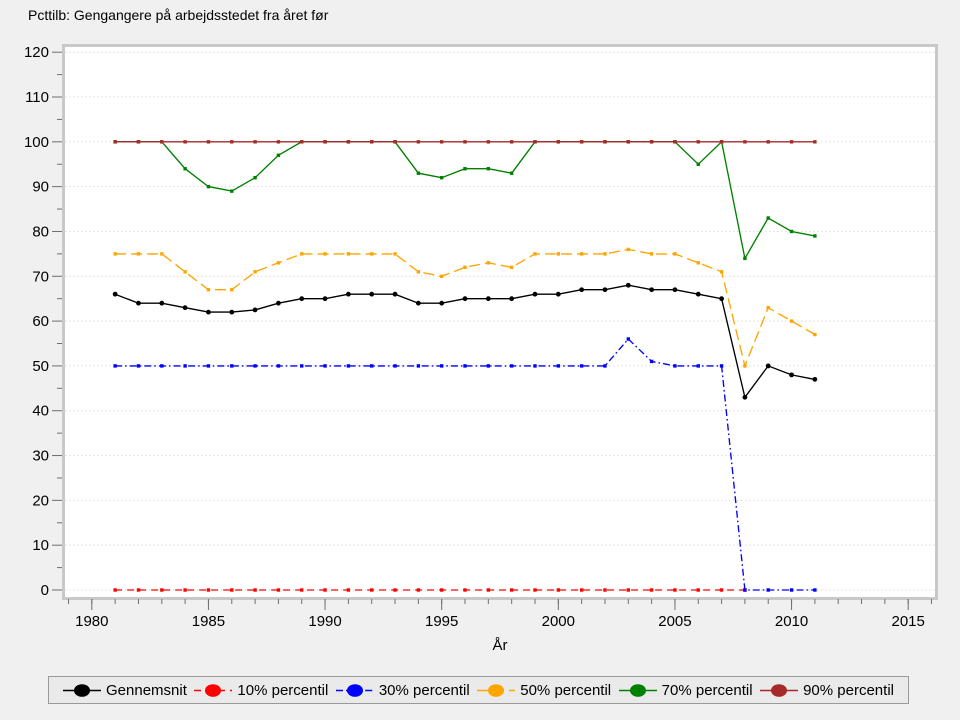  I want to click on legend-item-label: Gennemsnit, so click(146, 690).